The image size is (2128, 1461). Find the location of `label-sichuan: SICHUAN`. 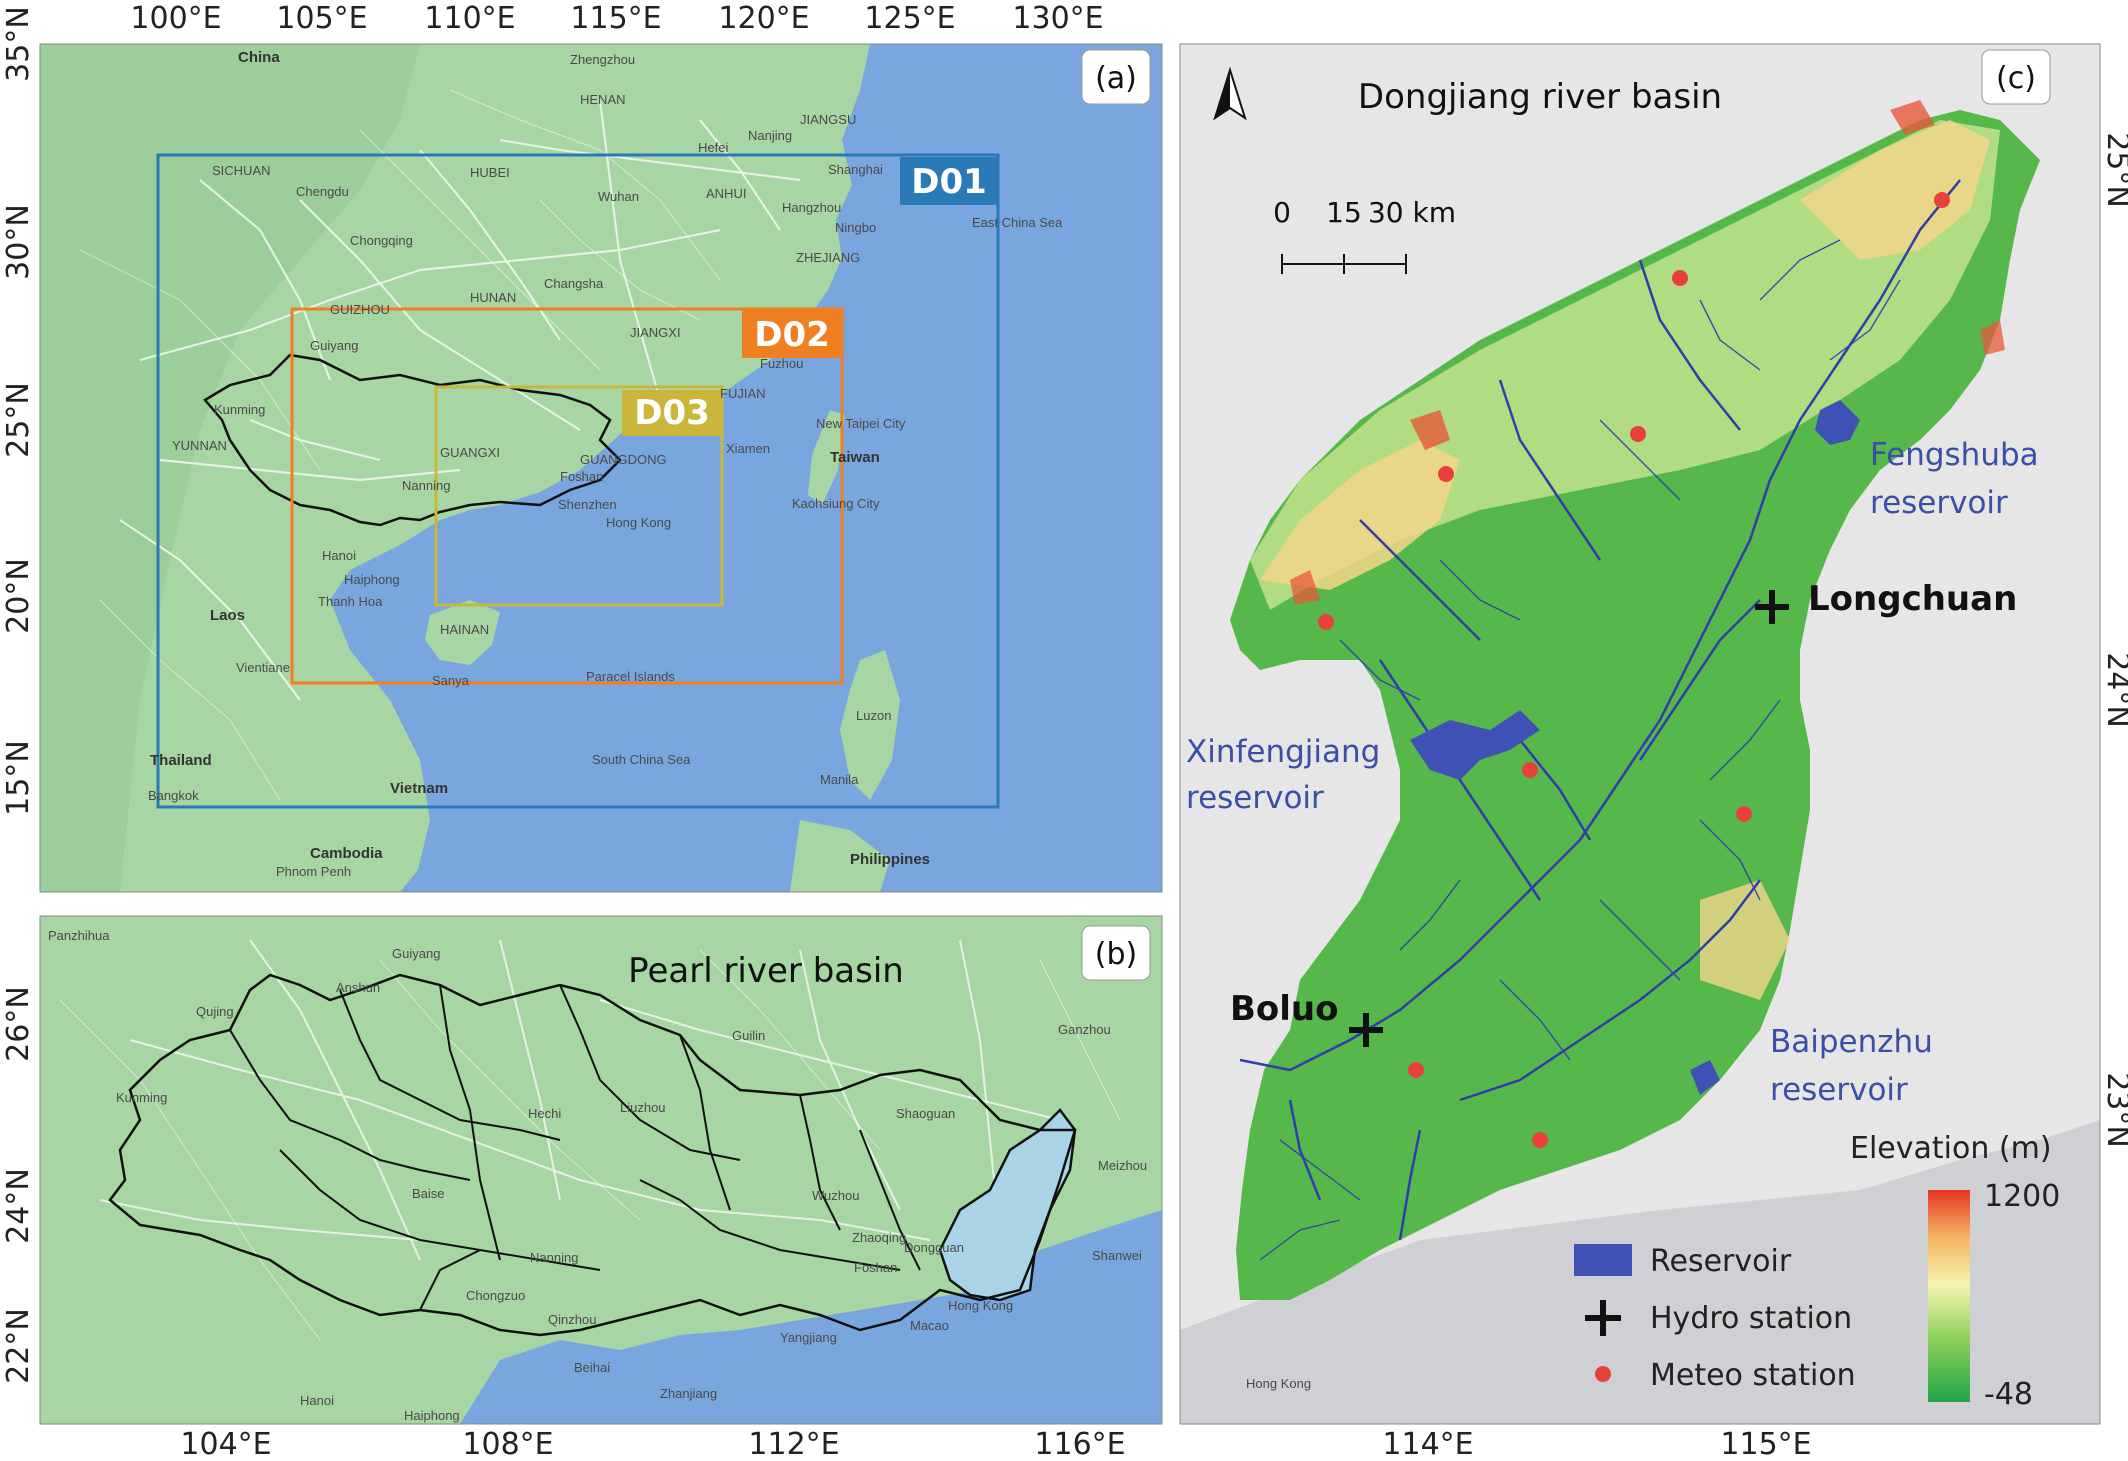

label-sichuan: SICHUAN is located at coordinates (241, 170).